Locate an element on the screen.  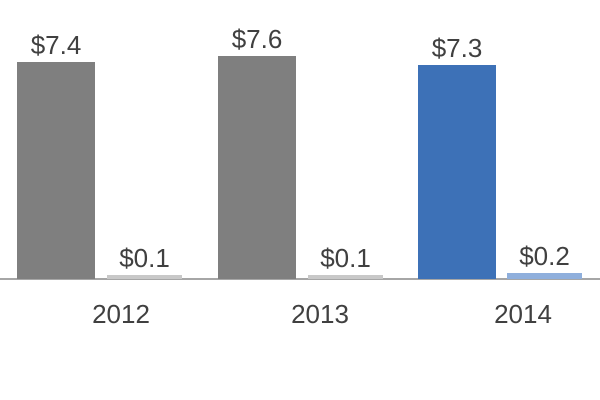
bar-2013-secondary is located at coordinates (345, 277).